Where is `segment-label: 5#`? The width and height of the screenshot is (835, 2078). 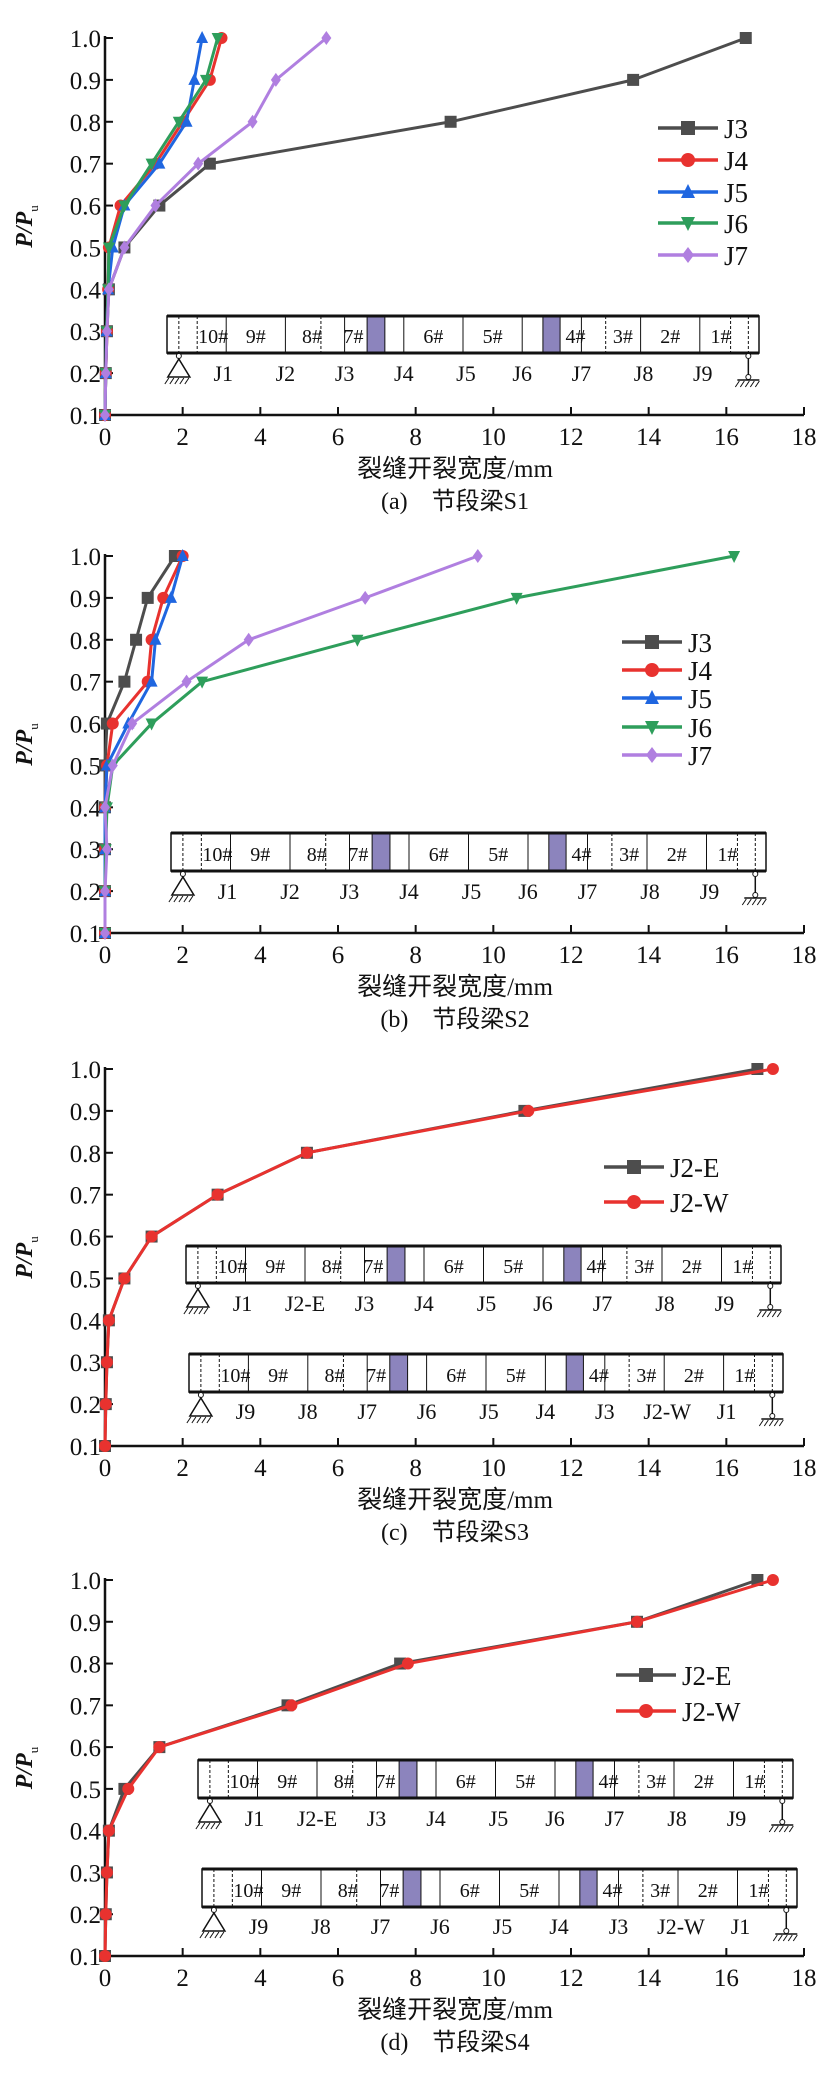 segment-label: 5# is located at coordinates (525, 1782).